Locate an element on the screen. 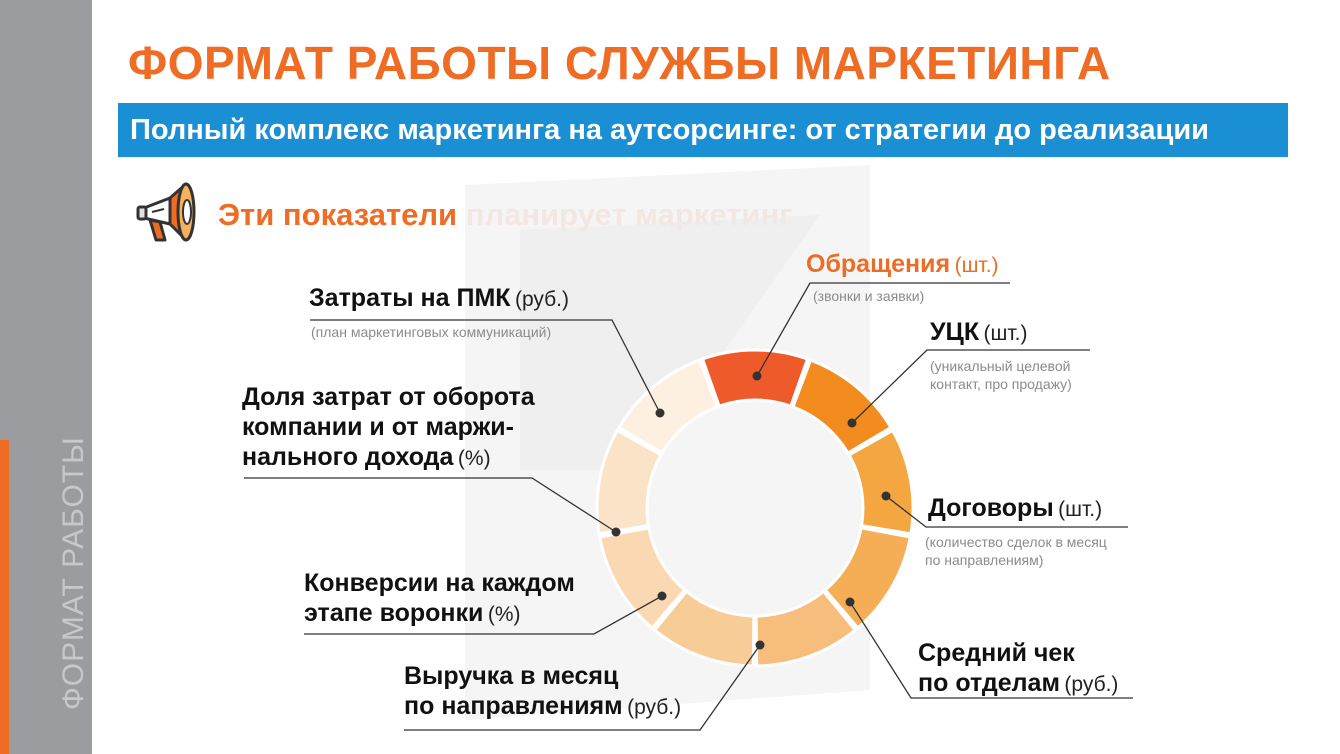  note-obrashcheniya: (звонки и заявки) is located at coordinates (869, 296).